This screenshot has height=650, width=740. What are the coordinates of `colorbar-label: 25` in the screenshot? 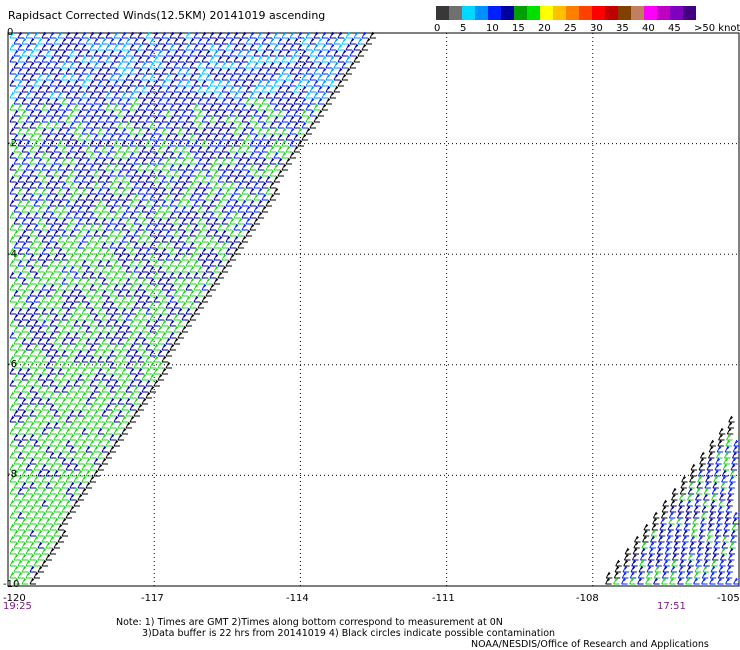 It's located at (570, 28).